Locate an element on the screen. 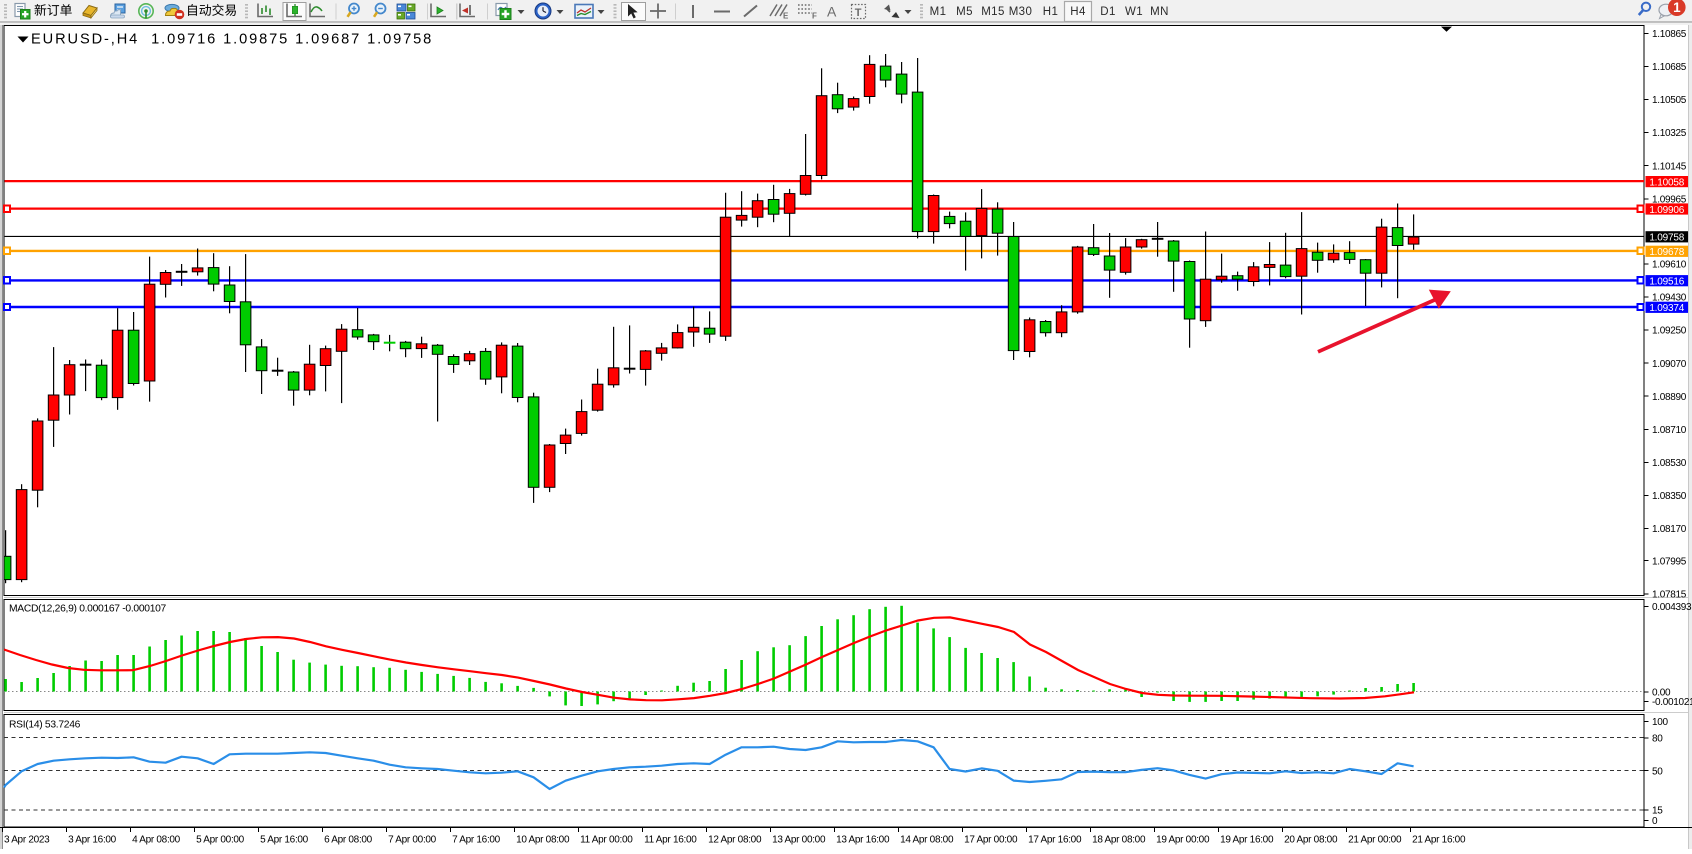  svg-text: 17 Apr 16:00 is located at coordinates (1055, 840).